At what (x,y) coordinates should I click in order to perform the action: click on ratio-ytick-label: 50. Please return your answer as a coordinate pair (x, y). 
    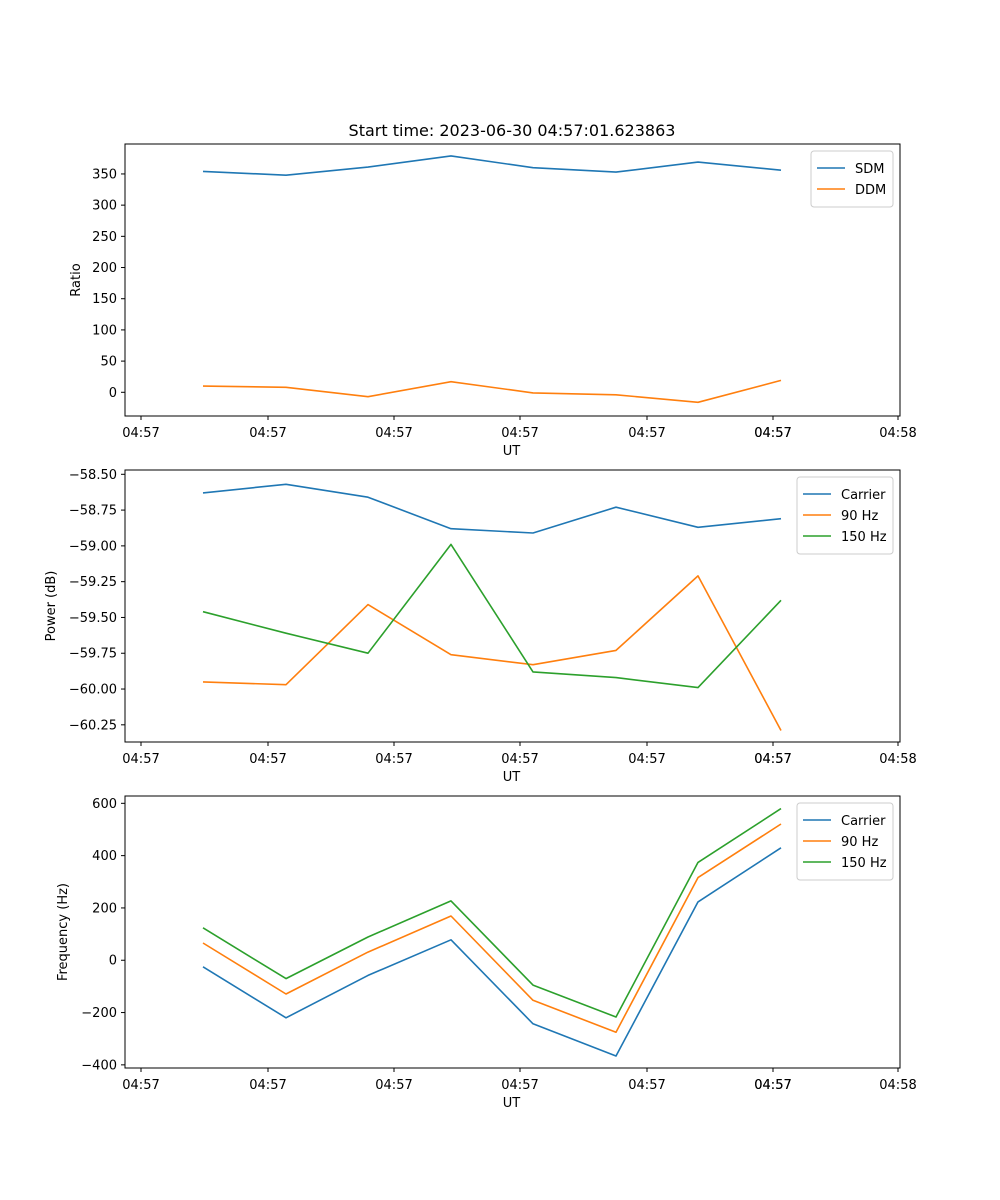
    Looking at the image, I should click on (108, 362).